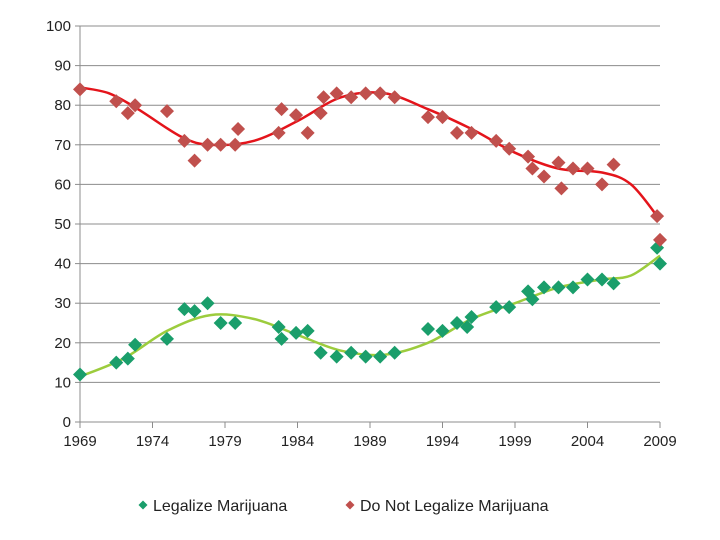 The image size is (720, 540). Describe the element at coordinates (67, 422) in the screenshot. I see `y-tick-label: 0` at that location.